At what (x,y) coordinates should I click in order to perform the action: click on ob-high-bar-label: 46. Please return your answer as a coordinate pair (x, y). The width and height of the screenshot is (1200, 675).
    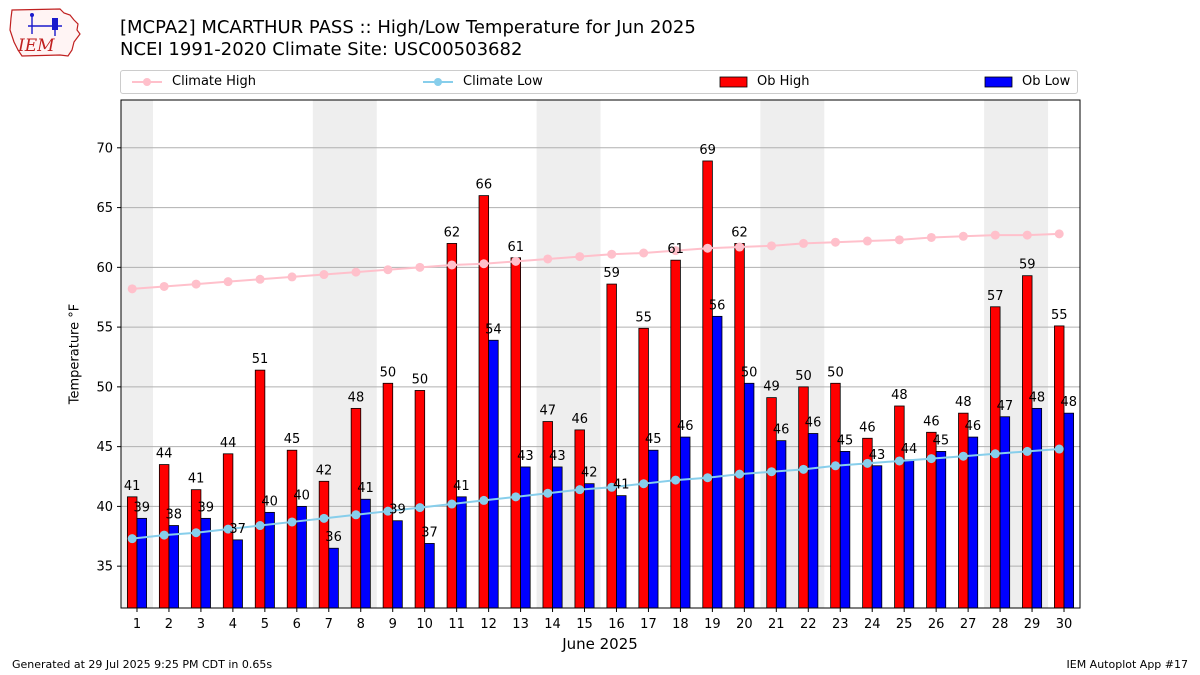
    Looking at the image, I should click on (931, 421).